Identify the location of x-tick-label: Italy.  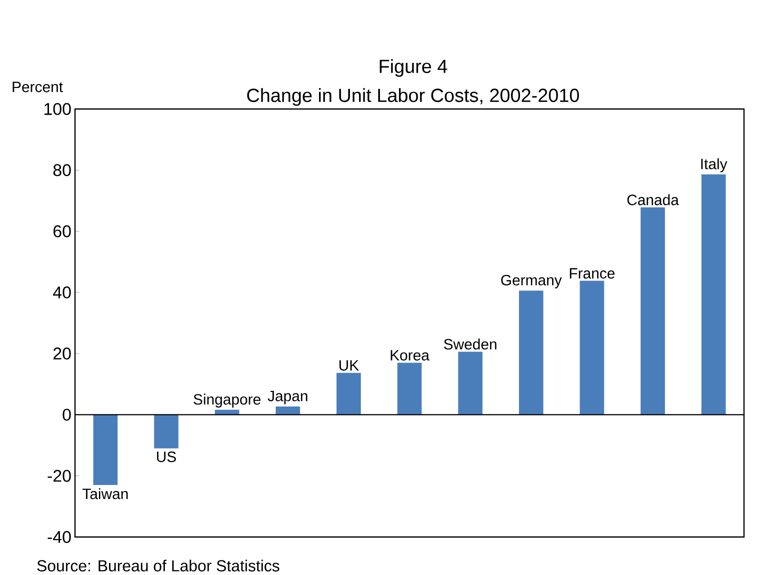
(714, 165).